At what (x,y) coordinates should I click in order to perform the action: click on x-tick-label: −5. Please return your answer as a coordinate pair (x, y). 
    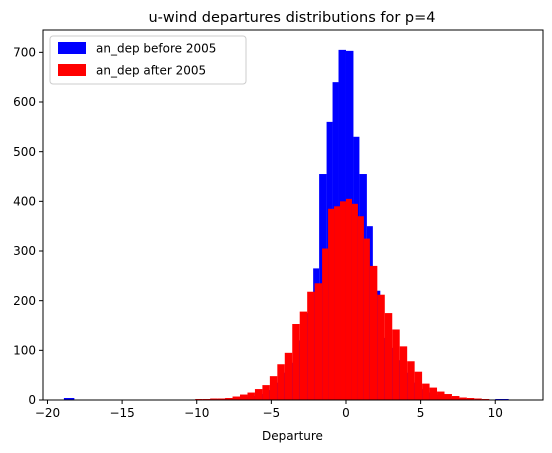
    Looking at the image, I should click on (272, 413).